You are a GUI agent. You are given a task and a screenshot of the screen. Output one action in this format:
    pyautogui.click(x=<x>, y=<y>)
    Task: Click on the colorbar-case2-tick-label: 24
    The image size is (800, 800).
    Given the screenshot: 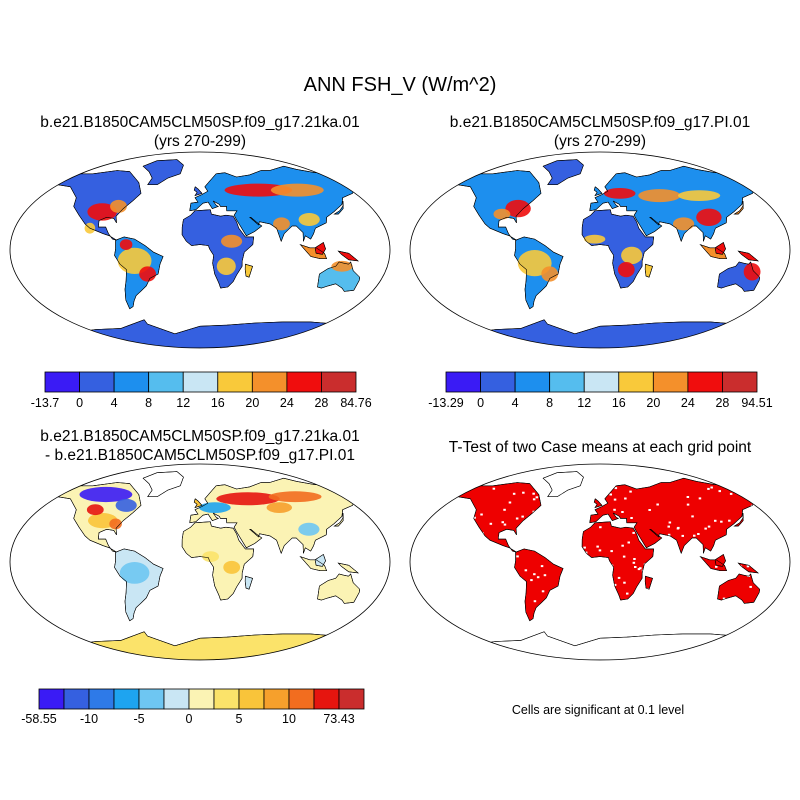 What is the action you would take?
    pyautogui.click(x=687, y=403)
    